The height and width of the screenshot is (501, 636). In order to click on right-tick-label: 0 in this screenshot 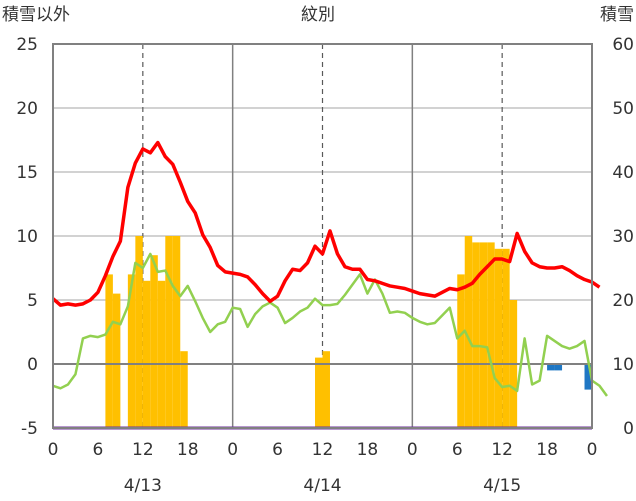, I will do `click(628, 429)`.